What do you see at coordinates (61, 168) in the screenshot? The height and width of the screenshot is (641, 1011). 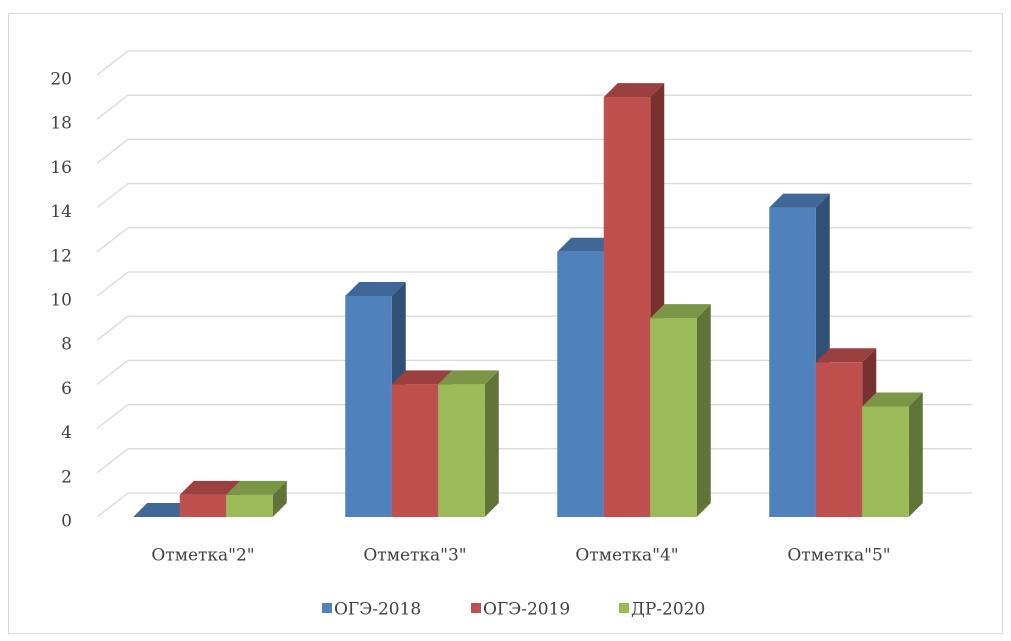 I see `y-tick-label: 16` at bounding box center [61, 168].